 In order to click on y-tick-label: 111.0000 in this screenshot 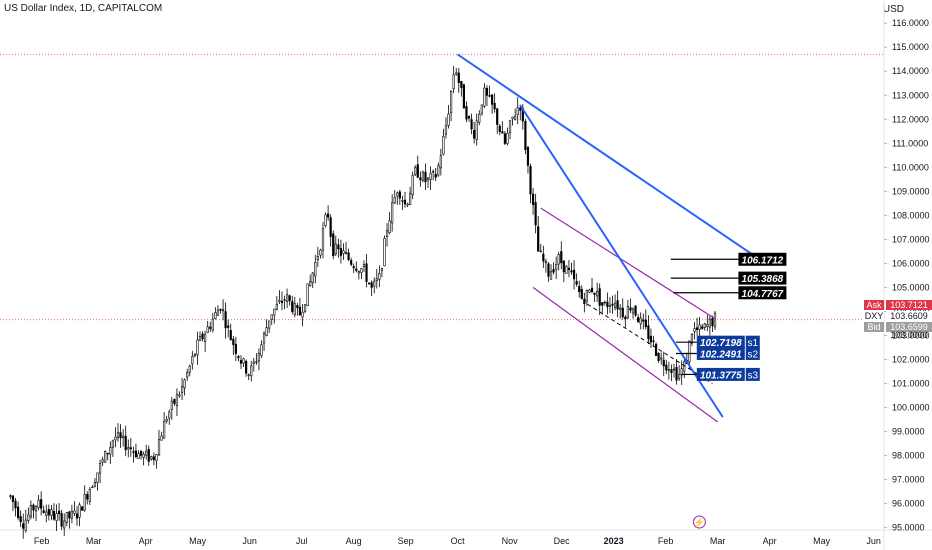, I will do `click(910, 143)`.